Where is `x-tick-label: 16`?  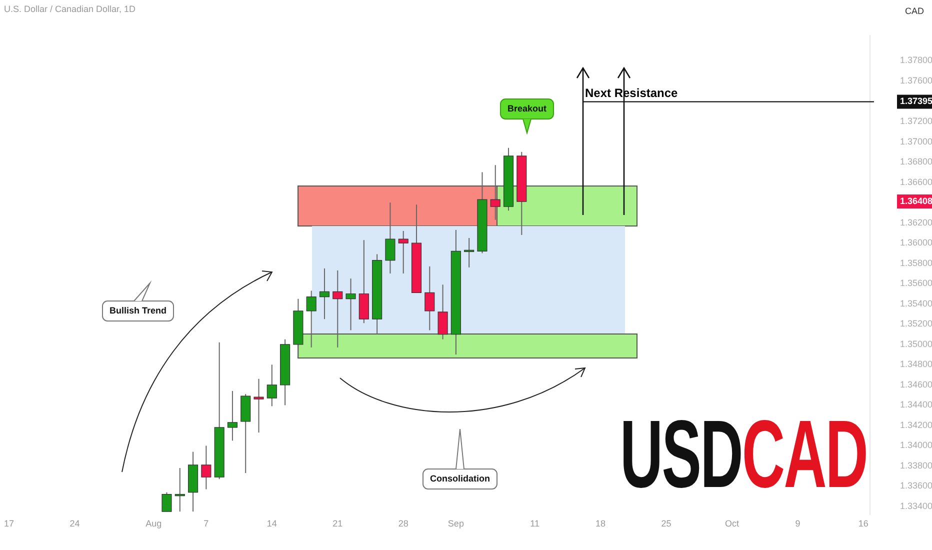
x-tick-label: 16 is located at coordinates (863, 523).